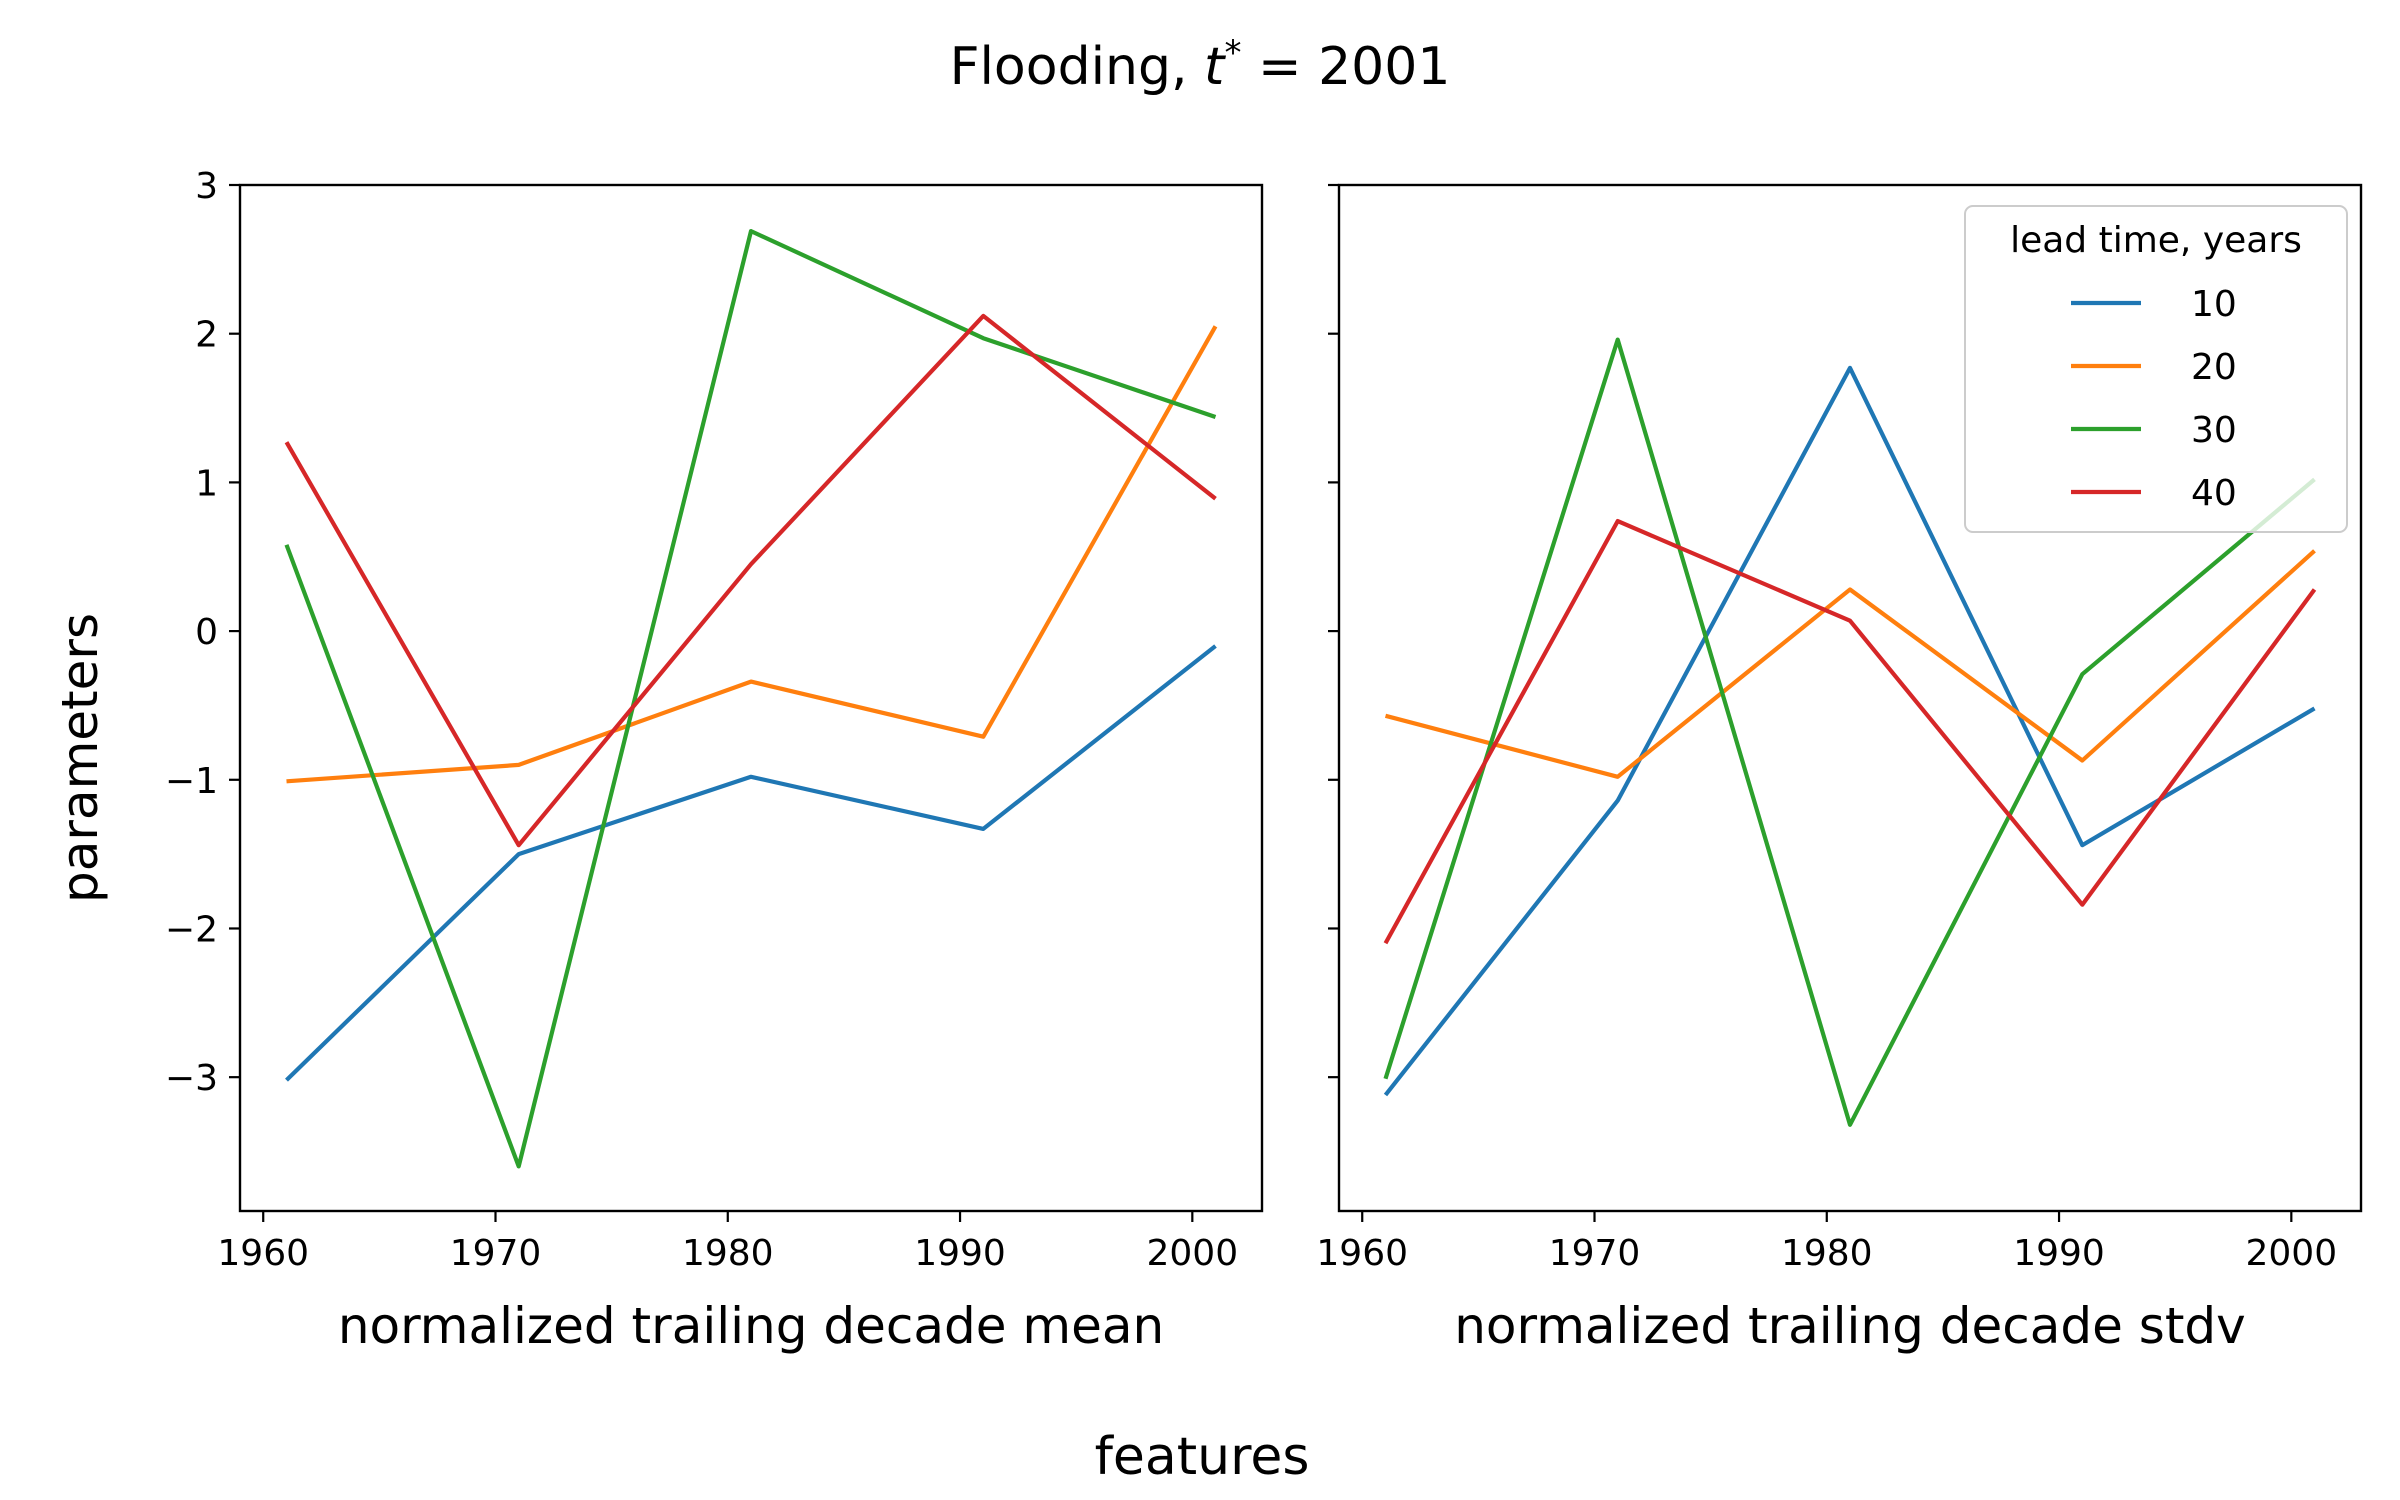 This screenshot has height=1500, width=2400. Describe the element at coordinates (1215, 67) in the screenshot. I see `title-variable: t` at that location.